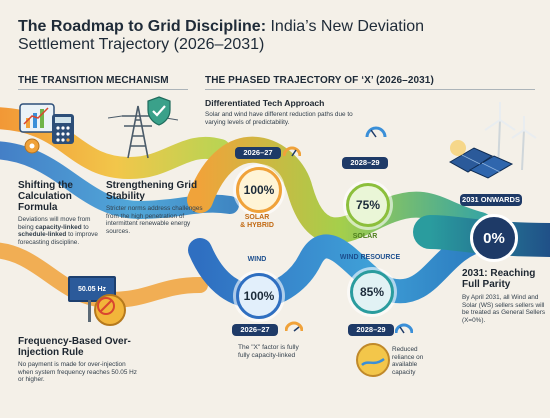 The image size is (550, 418). What do you see at coordinates (491, 200) in the screenshot?
I see `year-pill-final: 2031 ONWARDS` at bounding box center [491, 200].